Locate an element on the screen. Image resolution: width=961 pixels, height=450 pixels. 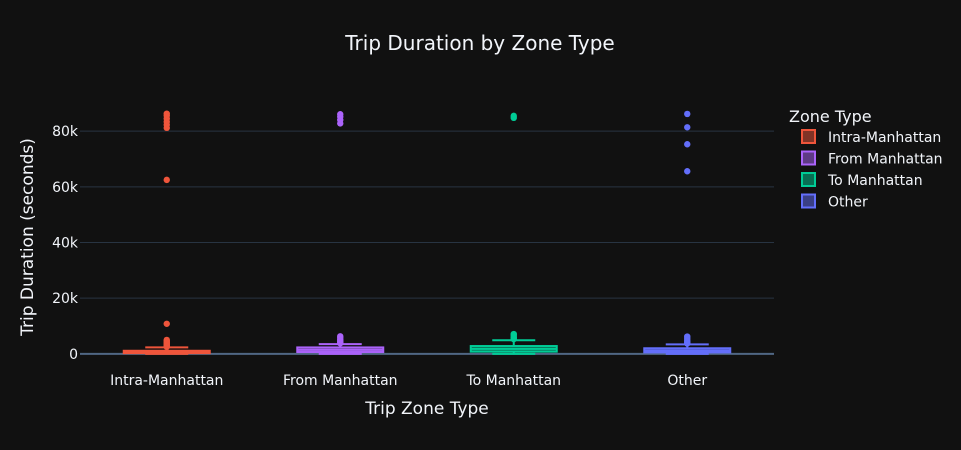
x-tick-label: Intra-Manhattan is located at coordinates (166, 381).